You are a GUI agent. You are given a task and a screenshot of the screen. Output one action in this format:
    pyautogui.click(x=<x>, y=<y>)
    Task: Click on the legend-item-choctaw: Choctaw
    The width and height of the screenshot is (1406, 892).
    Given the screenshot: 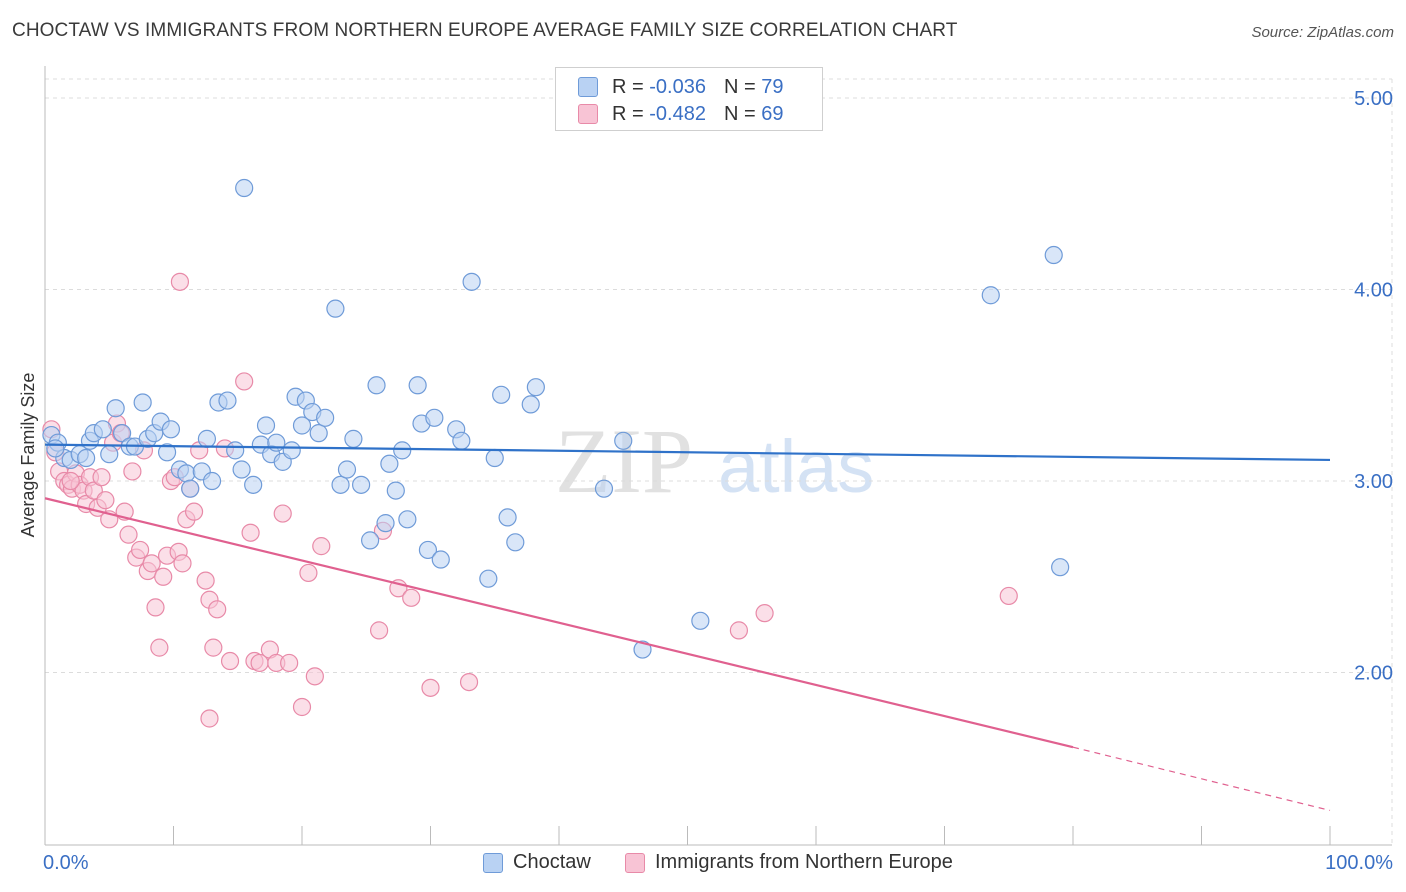 What is the action you would take?
    pyautogui.click(x=537, y=862)
    